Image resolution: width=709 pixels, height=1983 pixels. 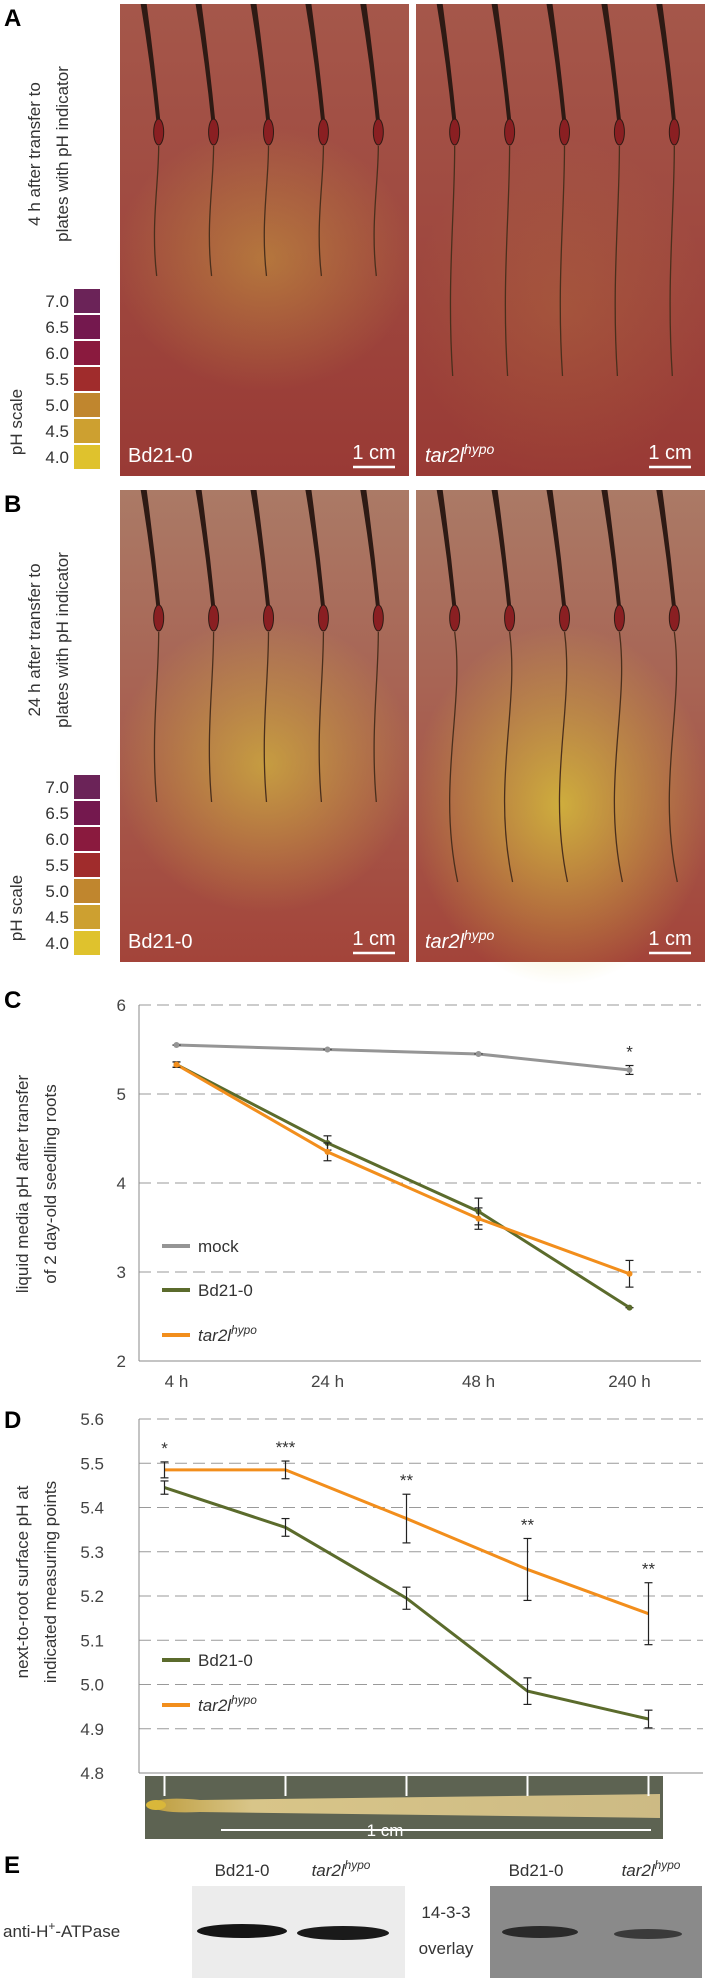 I want to click on legend-label: mock, so click(x=218, y=1246).